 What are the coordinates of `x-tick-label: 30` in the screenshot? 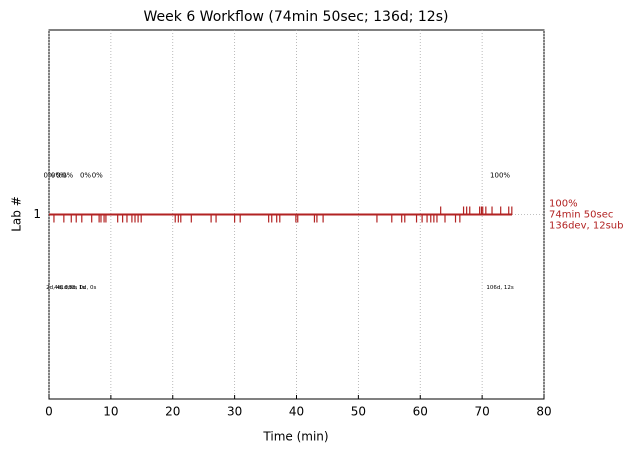 It's located at (234, 412).